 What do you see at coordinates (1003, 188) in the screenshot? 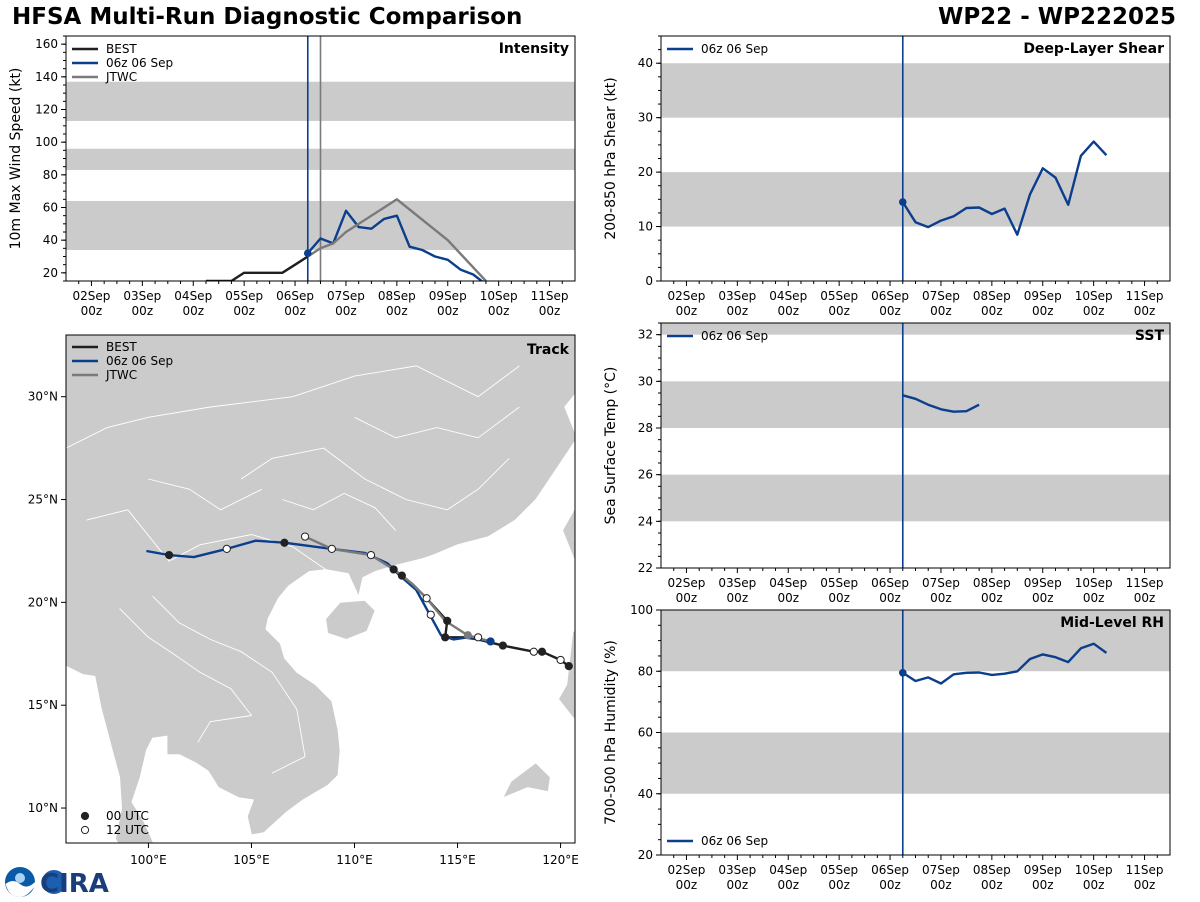
I see `shear-series-group` at bounding box center [1003, 188].